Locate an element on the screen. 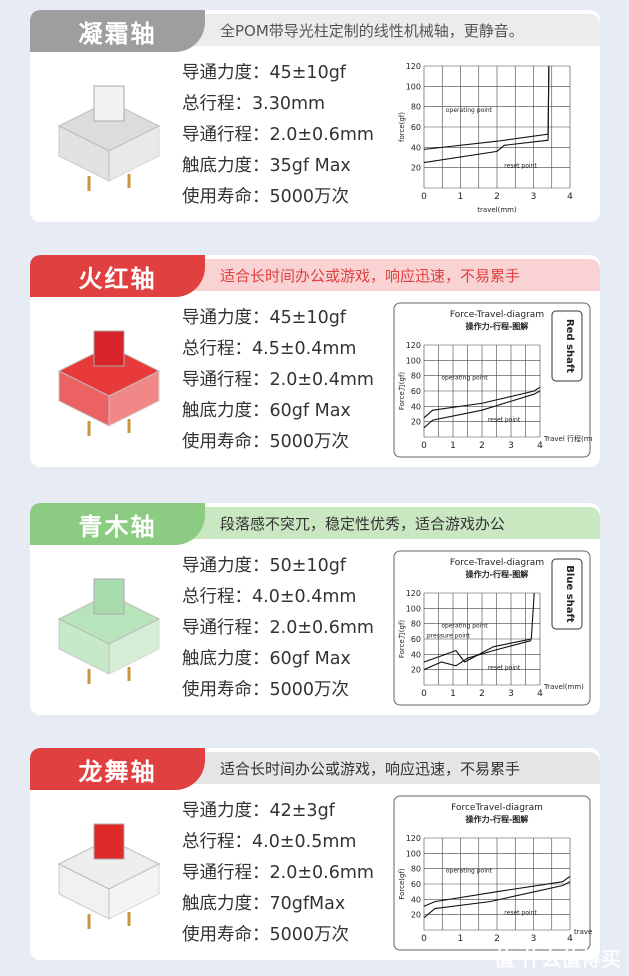 This screenshot has height=976, width=629. x-axis-label: Travel 行程(mm) is located at coordinates (567, 438).